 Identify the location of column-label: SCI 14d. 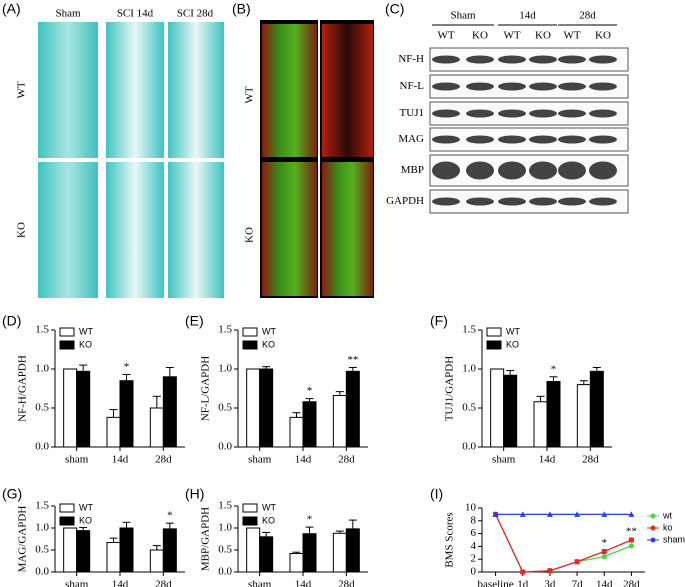
(135, 14).